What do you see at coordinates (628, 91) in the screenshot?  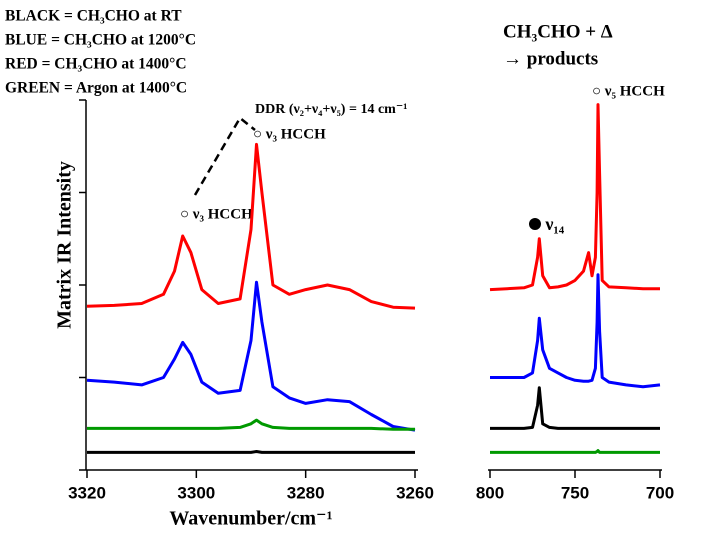 I see `annotations: ○ ν₅ HCCH` at bounding box center [628, 91].